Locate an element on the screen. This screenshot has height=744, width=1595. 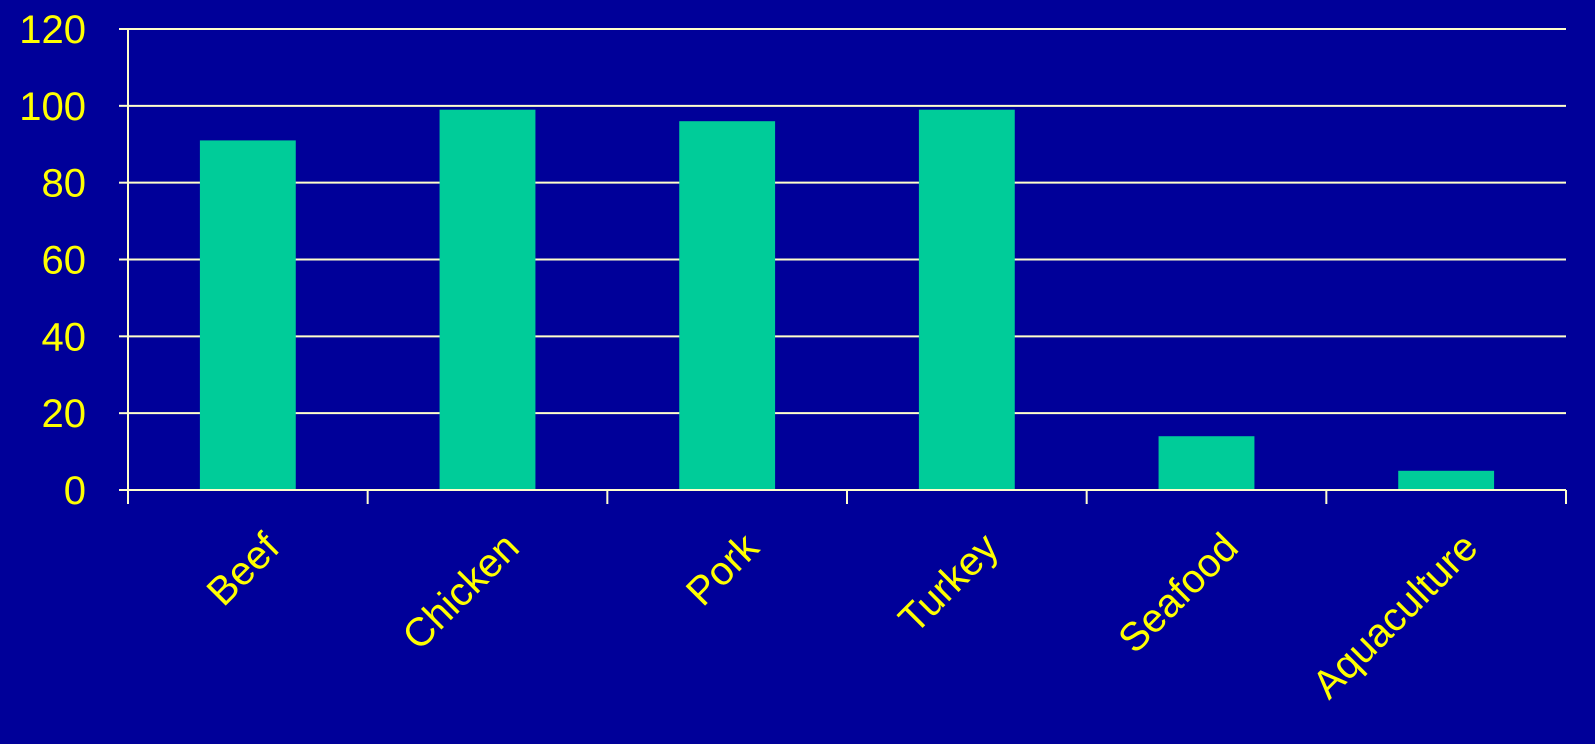
x-category-label: Seafood is located at coordinates (1178, 593).